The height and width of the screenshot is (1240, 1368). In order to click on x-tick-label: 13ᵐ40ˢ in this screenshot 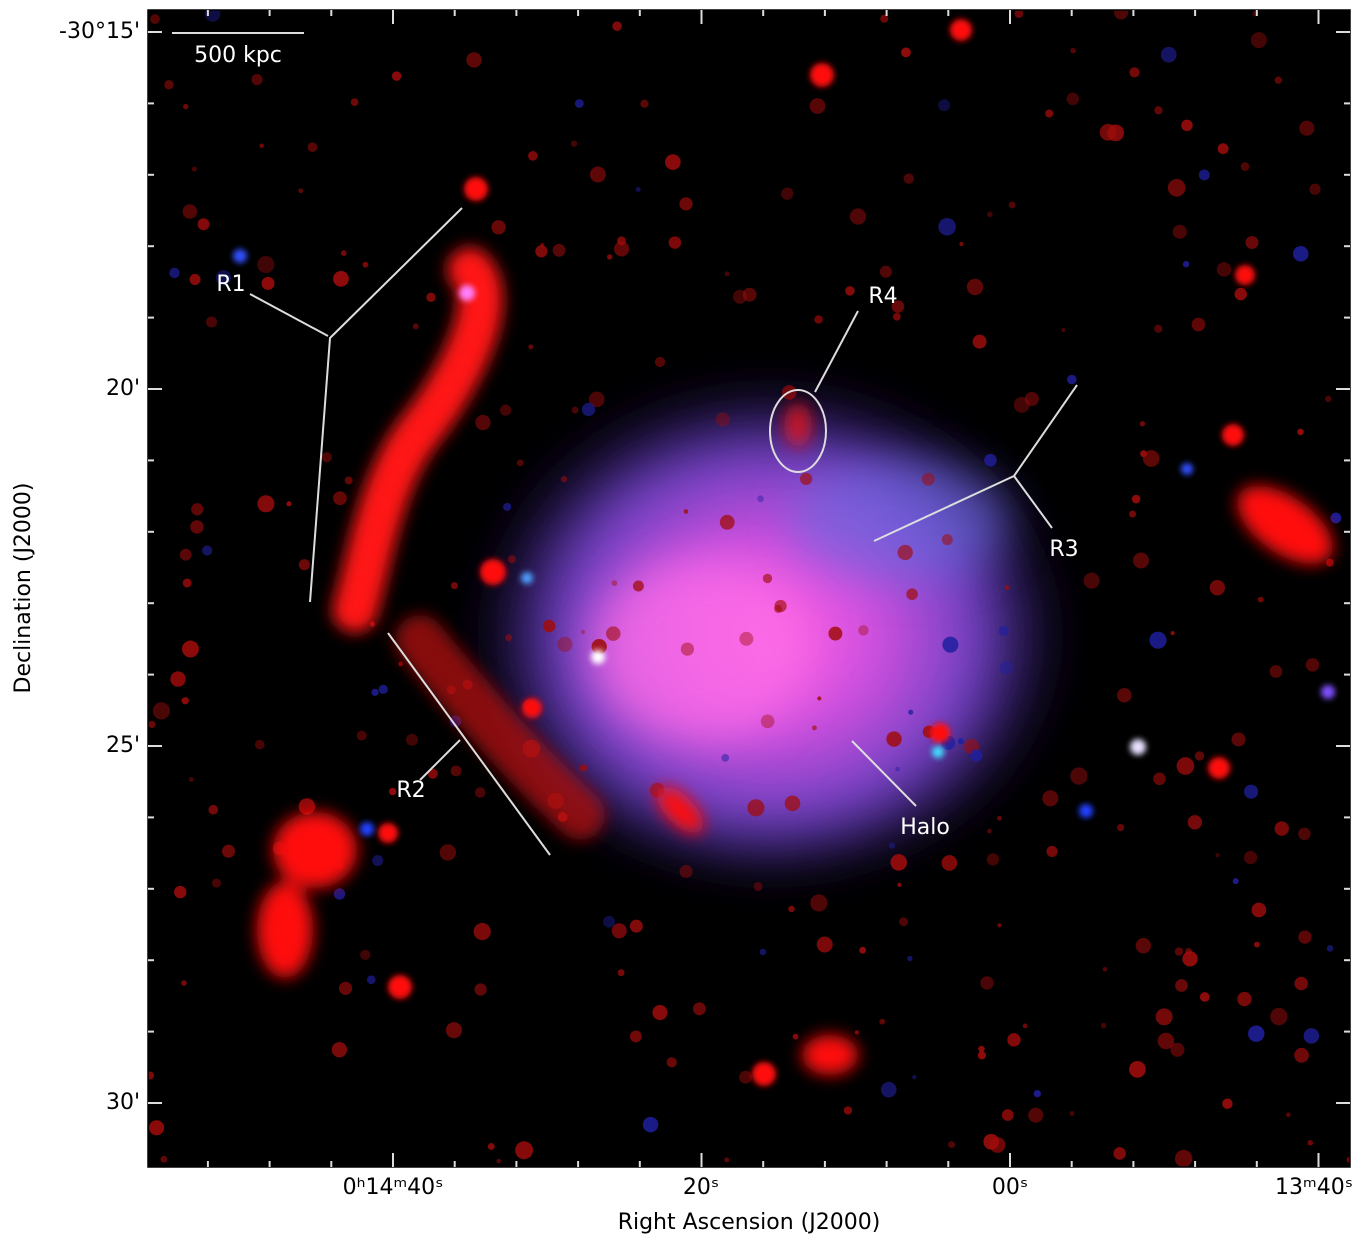, I will do `click(1314, 1187)`.